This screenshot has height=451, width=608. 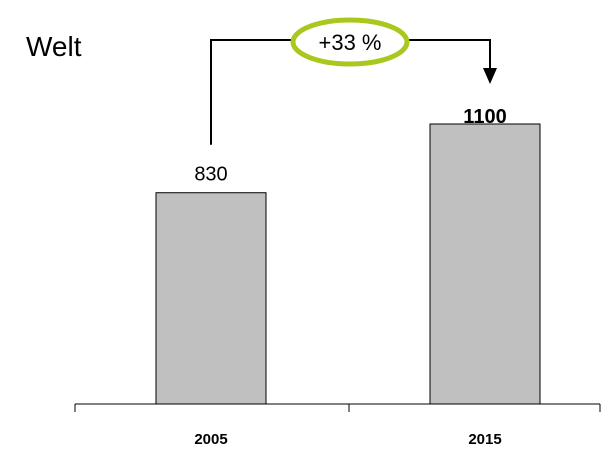 I want to click on growth-annotation: +33 %, so click(x=353, y=81).